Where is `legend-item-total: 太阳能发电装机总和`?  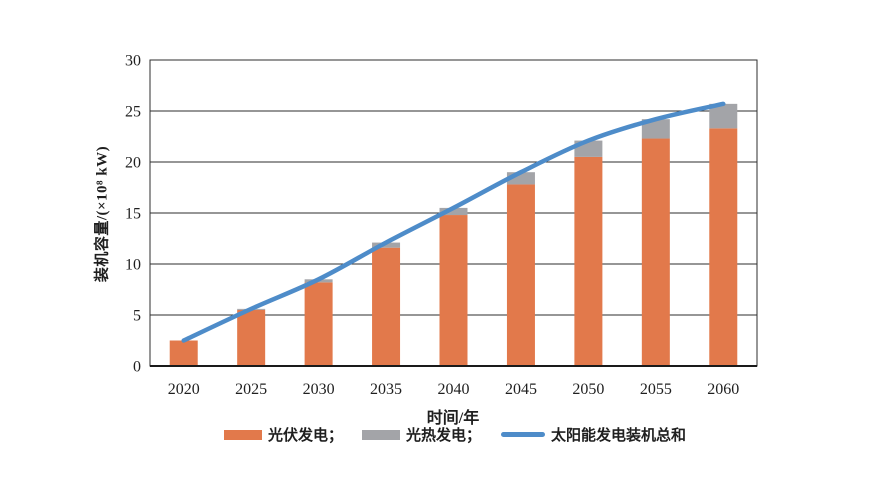 legend-item-total: 太阳能发电装机总和 is located at coordinates (594, 435).